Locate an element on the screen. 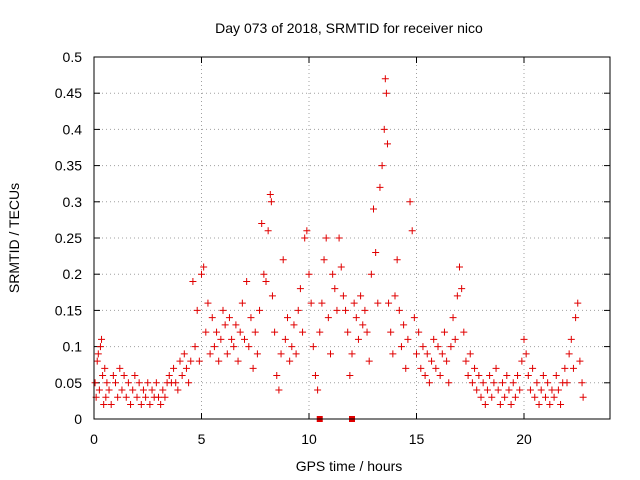  y-tick-label: 0.5 is located at coordinates (73, 57).